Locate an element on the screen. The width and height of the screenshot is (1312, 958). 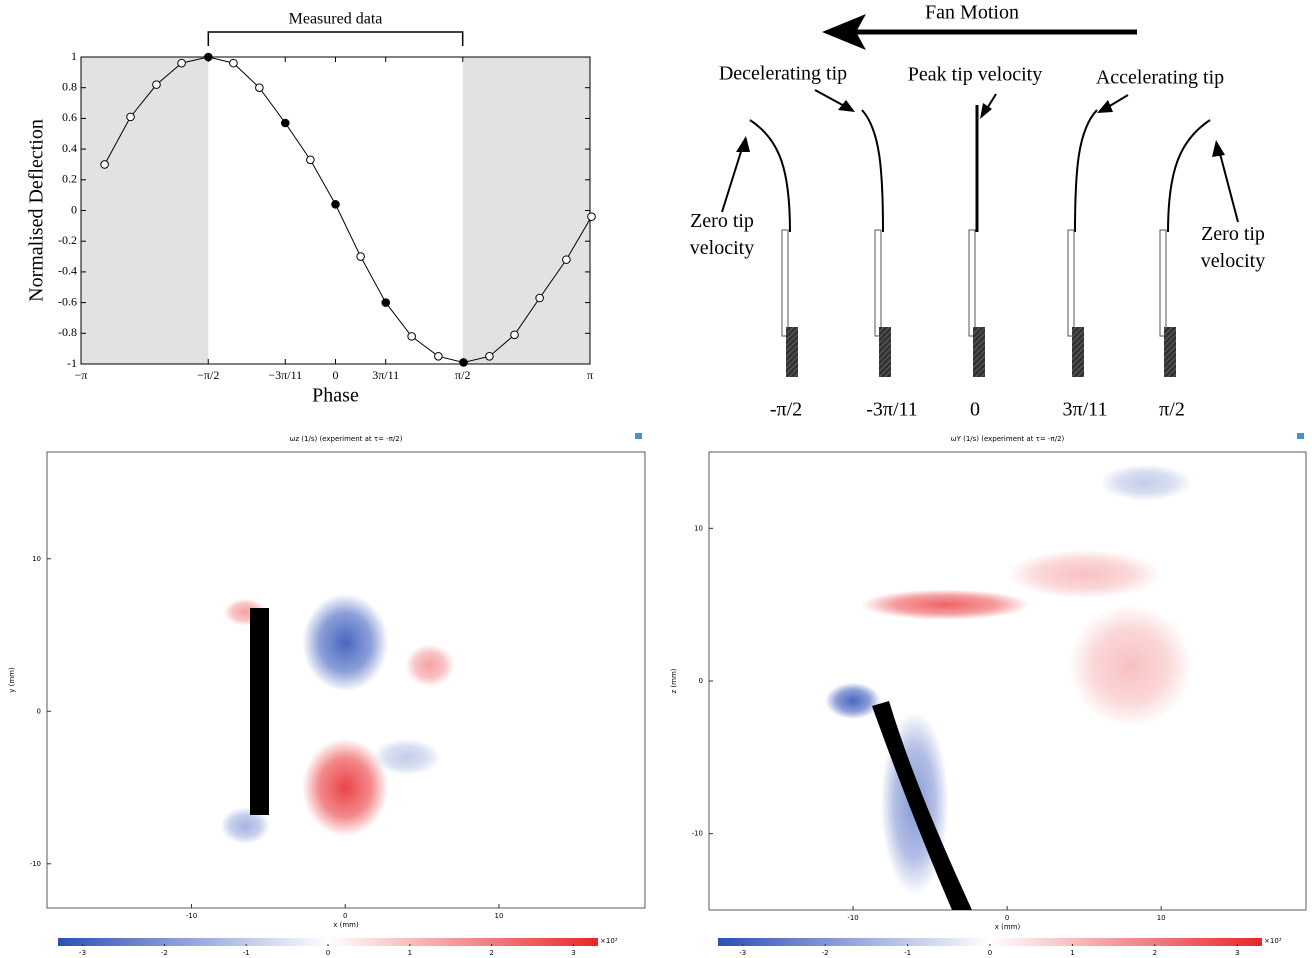
x-tick-label: -10 is located at coordinates (852, 918).